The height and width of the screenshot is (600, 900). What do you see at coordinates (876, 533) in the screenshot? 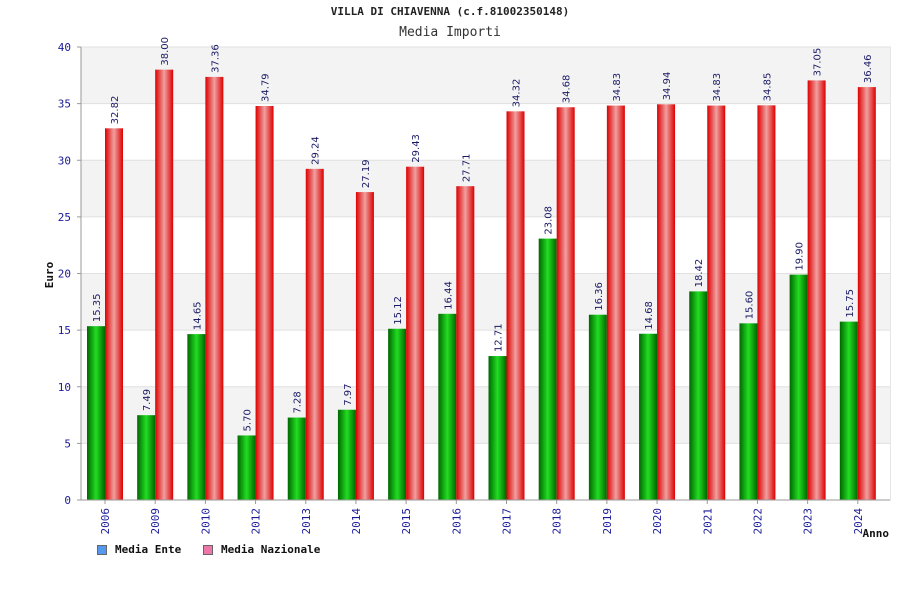
I see `x-axis-label: Anno` at bounding box center [876, 533].